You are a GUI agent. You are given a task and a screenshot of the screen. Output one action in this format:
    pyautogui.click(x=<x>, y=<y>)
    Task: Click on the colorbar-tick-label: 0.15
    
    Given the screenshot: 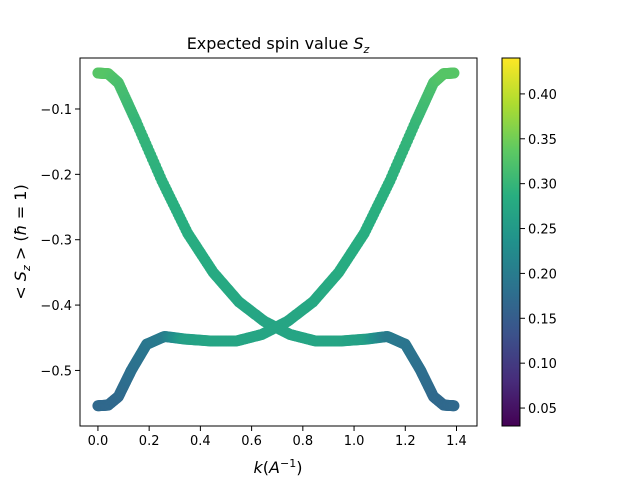 What is the action you would take?
    pyautogui.click(x=542, y=319)
    